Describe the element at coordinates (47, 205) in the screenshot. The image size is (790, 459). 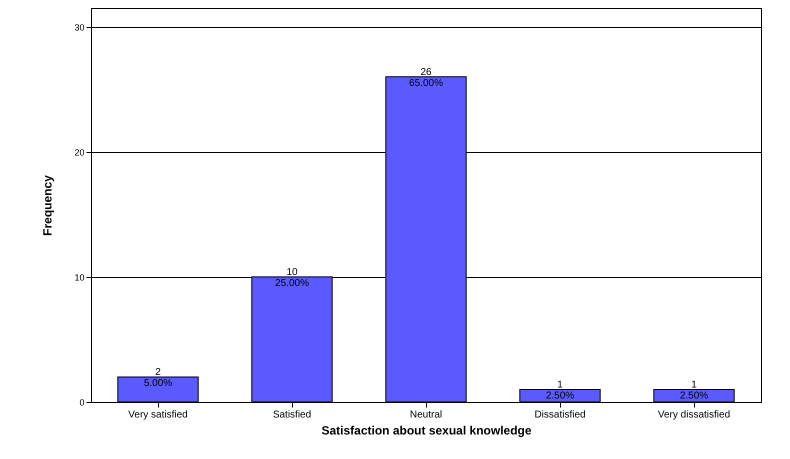
I see `y-axis-title: Frequency` at that location.